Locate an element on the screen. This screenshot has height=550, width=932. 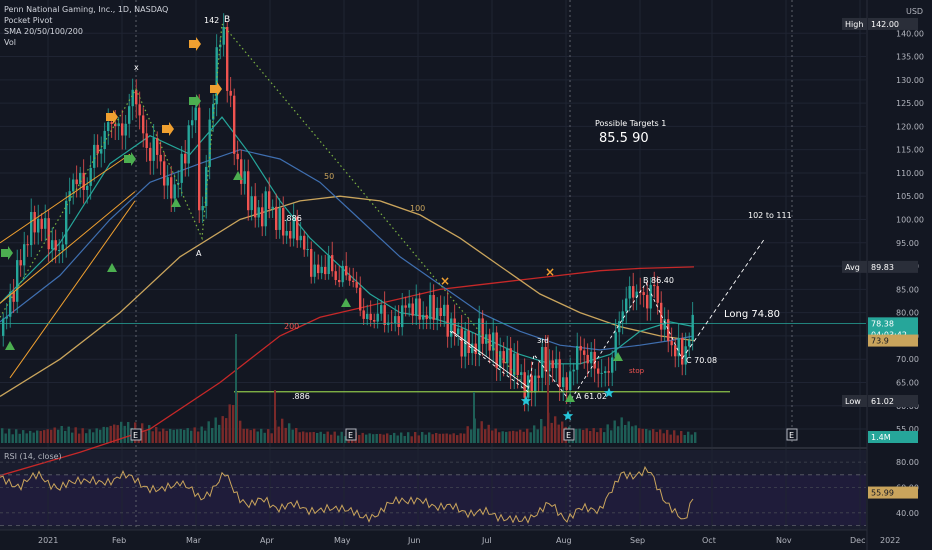
label-stop: stop is located at coordinates (637, 371).